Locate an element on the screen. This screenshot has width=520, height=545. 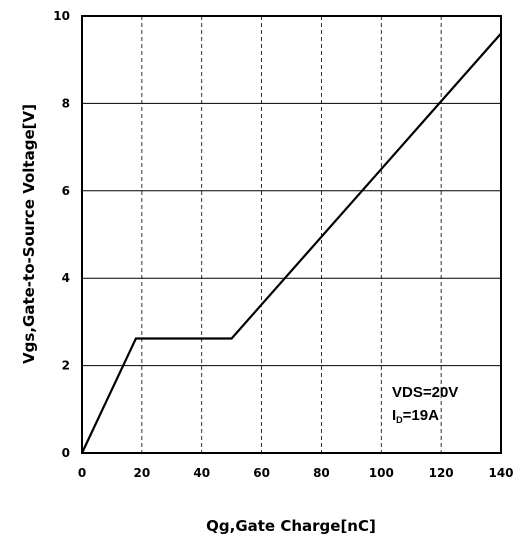
y-tick-label: 8 is located at coordinates (66, 103).